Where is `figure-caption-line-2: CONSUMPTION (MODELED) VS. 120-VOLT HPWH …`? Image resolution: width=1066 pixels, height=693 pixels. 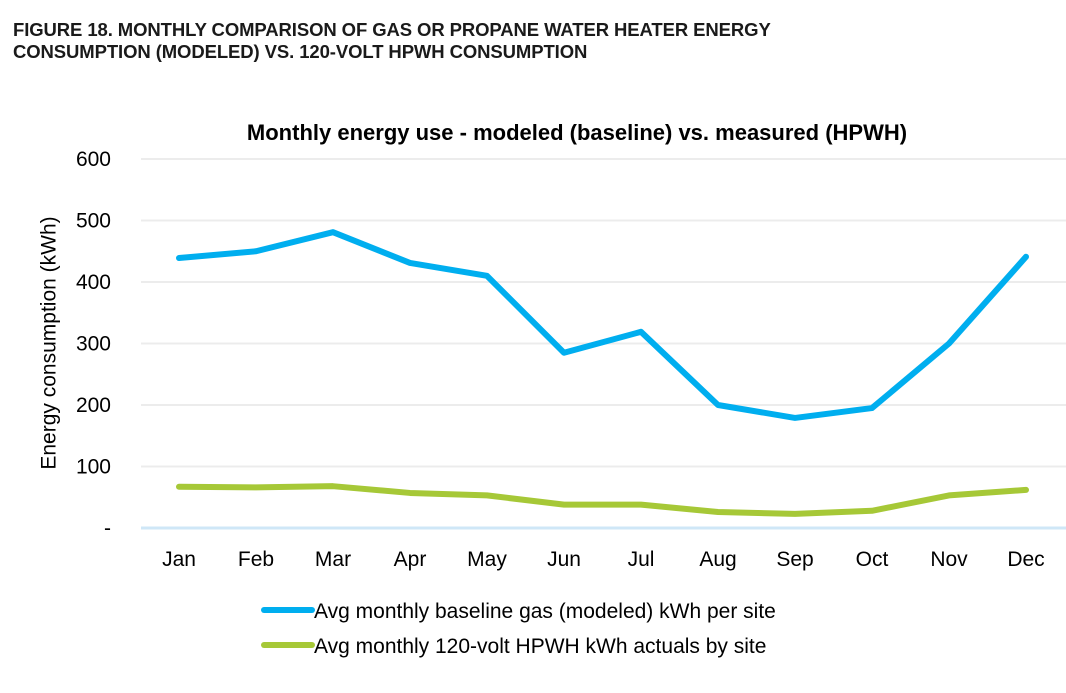 figure-caption-line-2: CONSUMPTION (MODELED) VS. 120-VOLT HPWH … is located at coordinates (300, 51).